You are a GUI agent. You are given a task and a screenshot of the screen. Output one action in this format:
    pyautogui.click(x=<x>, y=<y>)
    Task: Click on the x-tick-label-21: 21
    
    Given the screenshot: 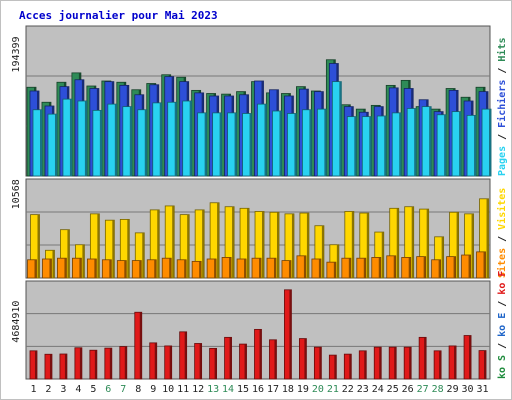 What is the action you would take?
    pyautogui.click(x=333, y=389)
    